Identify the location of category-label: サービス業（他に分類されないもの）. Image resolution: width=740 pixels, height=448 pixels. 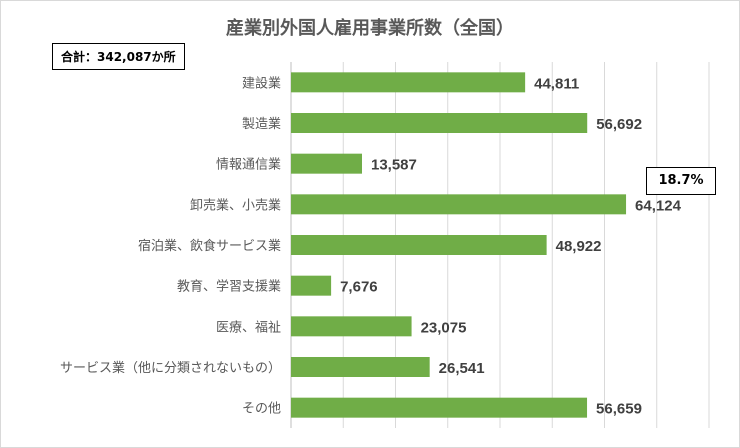
(170, 368).